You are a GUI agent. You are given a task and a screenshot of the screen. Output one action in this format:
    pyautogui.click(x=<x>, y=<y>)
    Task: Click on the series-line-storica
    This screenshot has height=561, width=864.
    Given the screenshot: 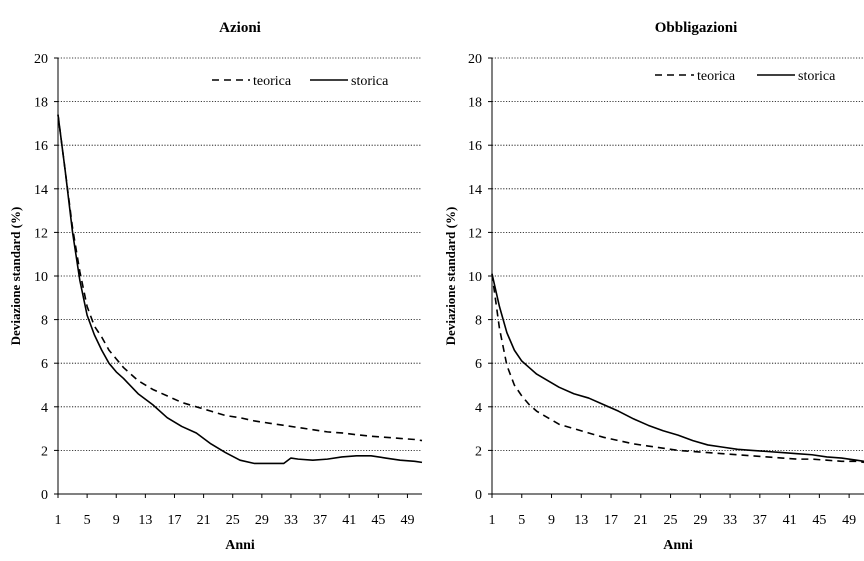 What is the action you would take?
    pyautogui.click(x=678, y=367)
    